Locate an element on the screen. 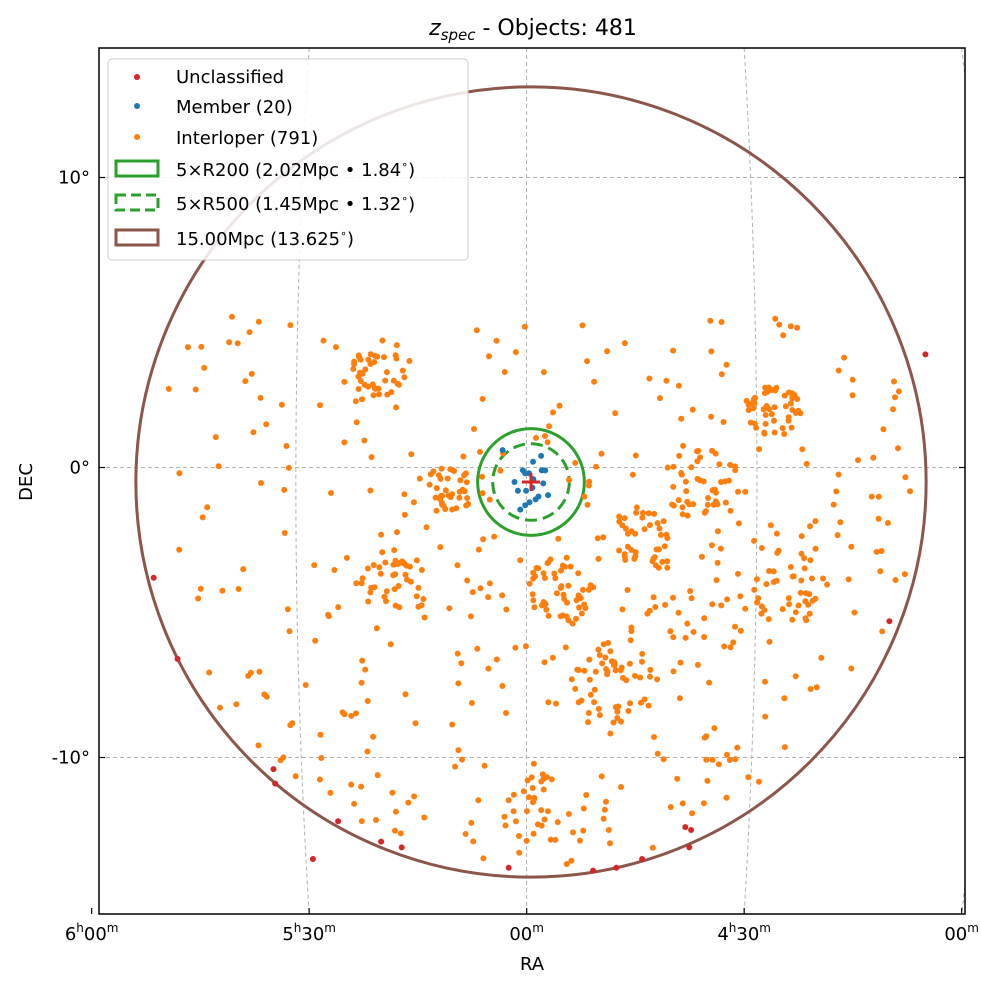 The height and width of the screenshot is (989, 981). legend-label-unclassified: Unclassified is located at coordinates (230, 77).